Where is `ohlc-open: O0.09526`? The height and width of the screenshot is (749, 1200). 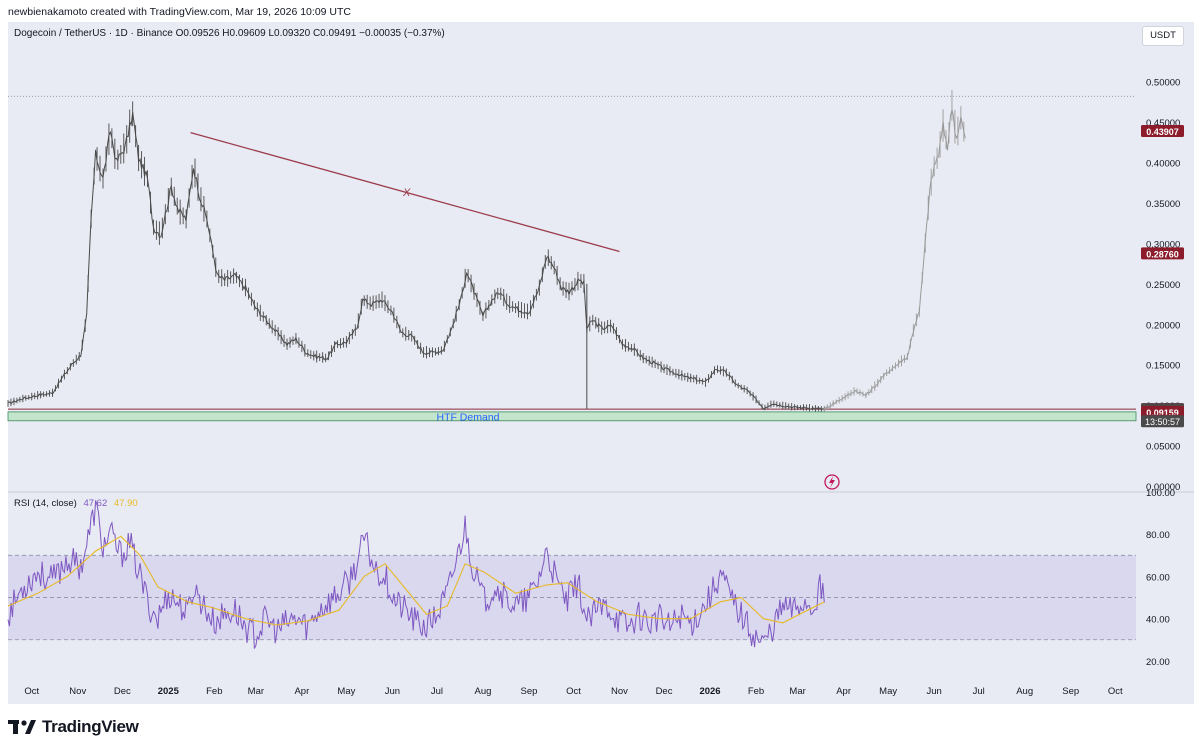
ohlc-open: O0.09526 is located at coordinates (197, 33).